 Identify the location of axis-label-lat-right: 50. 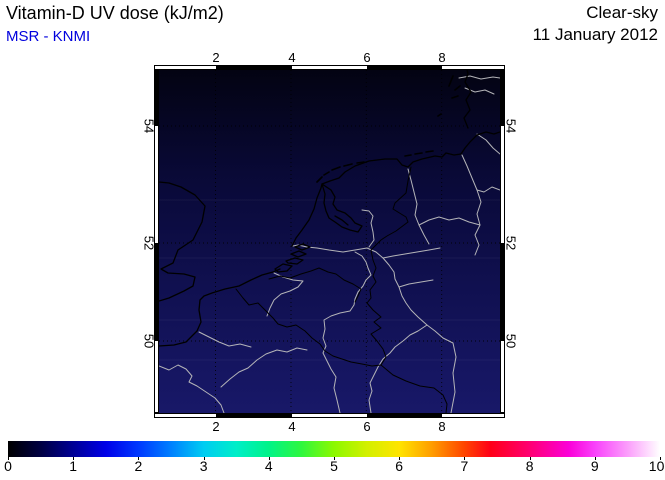
(511, 341).